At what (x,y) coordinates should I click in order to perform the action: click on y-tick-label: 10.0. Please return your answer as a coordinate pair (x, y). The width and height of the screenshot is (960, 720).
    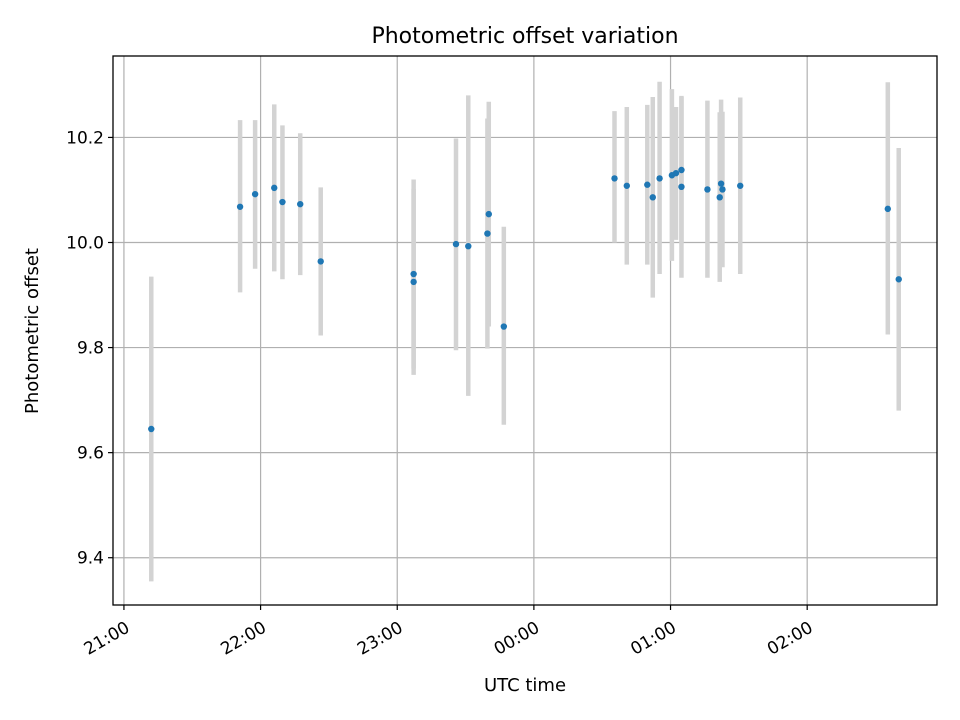
    Looking at the image, I should click on (85, 243).